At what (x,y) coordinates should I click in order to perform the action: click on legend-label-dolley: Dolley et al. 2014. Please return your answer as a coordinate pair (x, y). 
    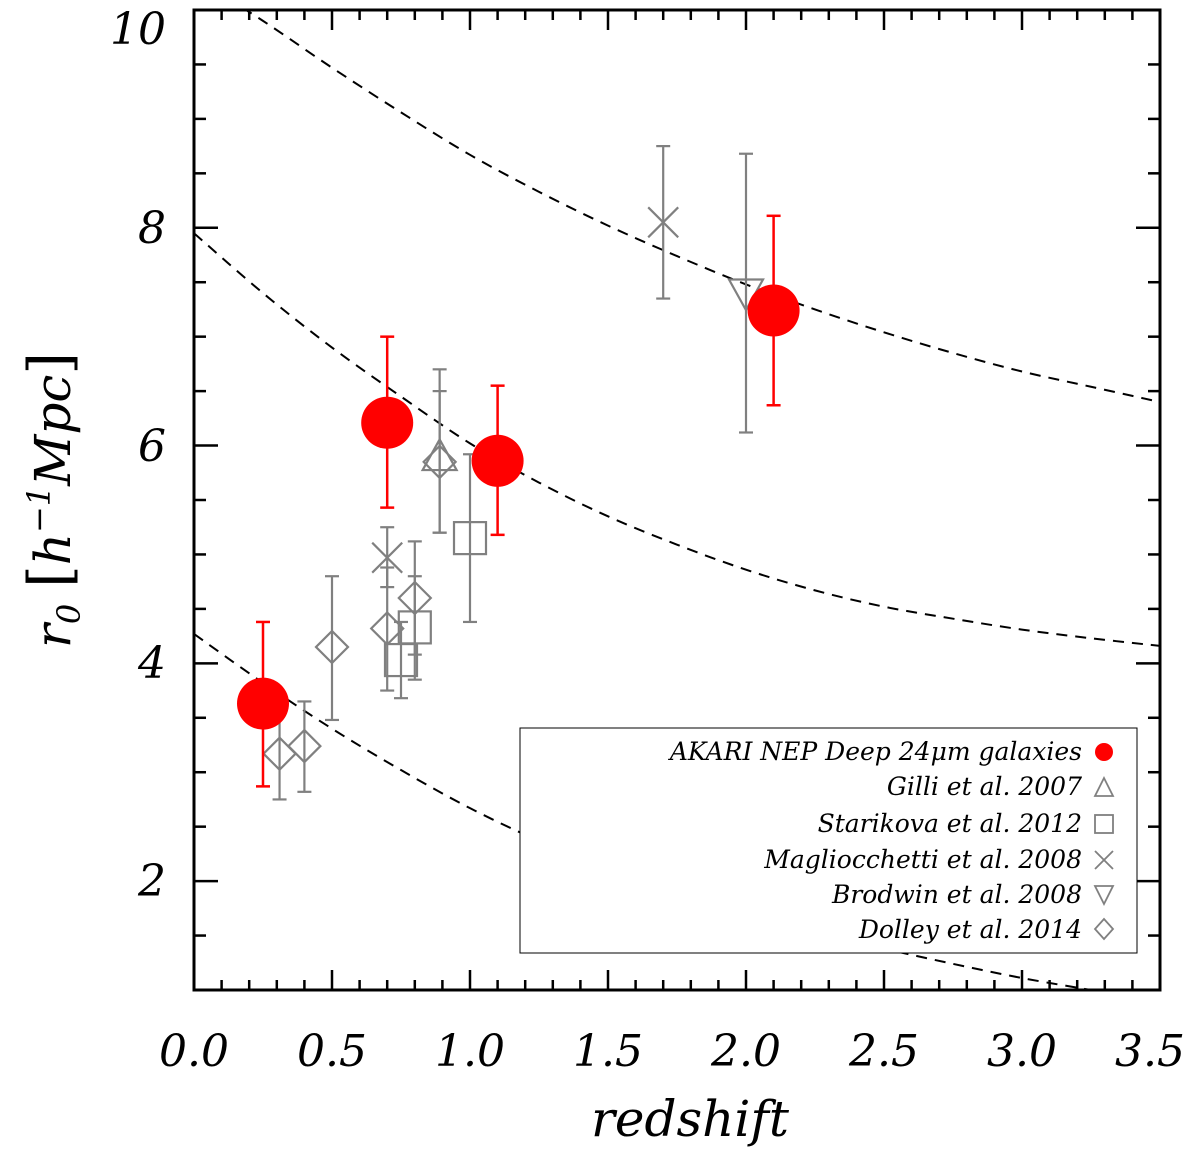
    Looking at the image, I should click on (970, 929).